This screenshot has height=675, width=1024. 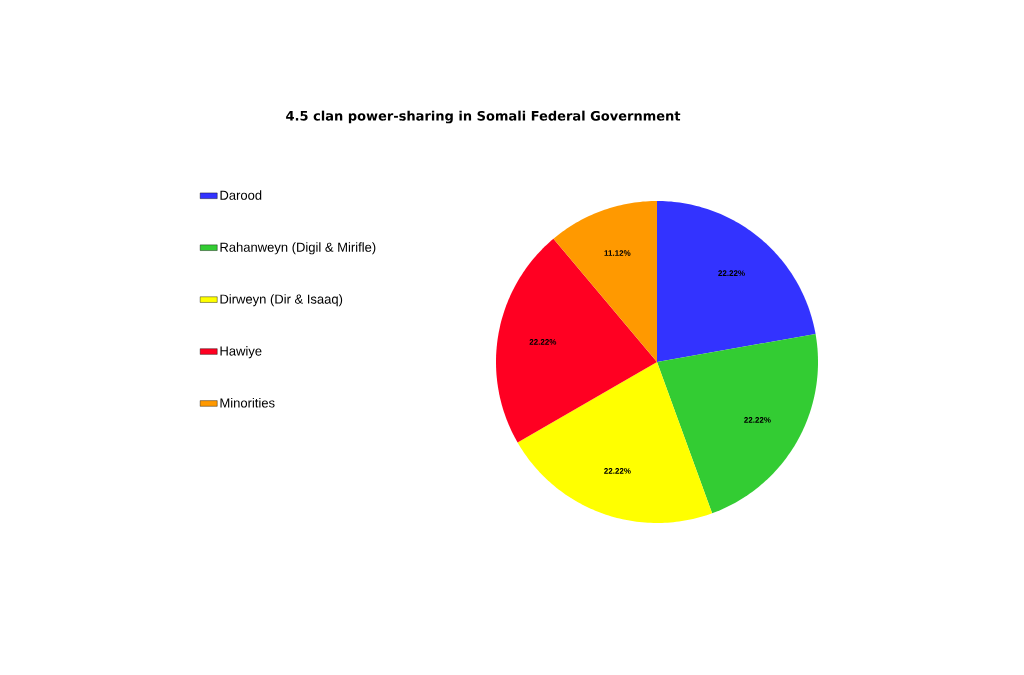 I want to click on legend-label: Minorities, so click(x=247, y=403).